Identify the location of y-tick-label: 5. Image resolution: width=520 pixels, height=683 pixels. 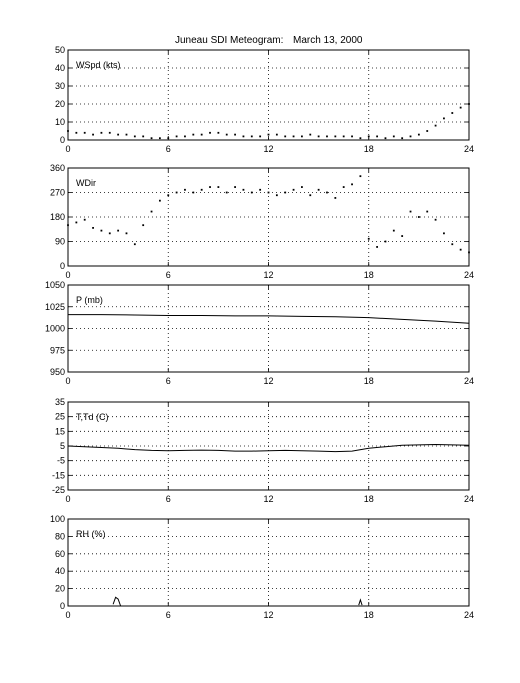
(62, 446).